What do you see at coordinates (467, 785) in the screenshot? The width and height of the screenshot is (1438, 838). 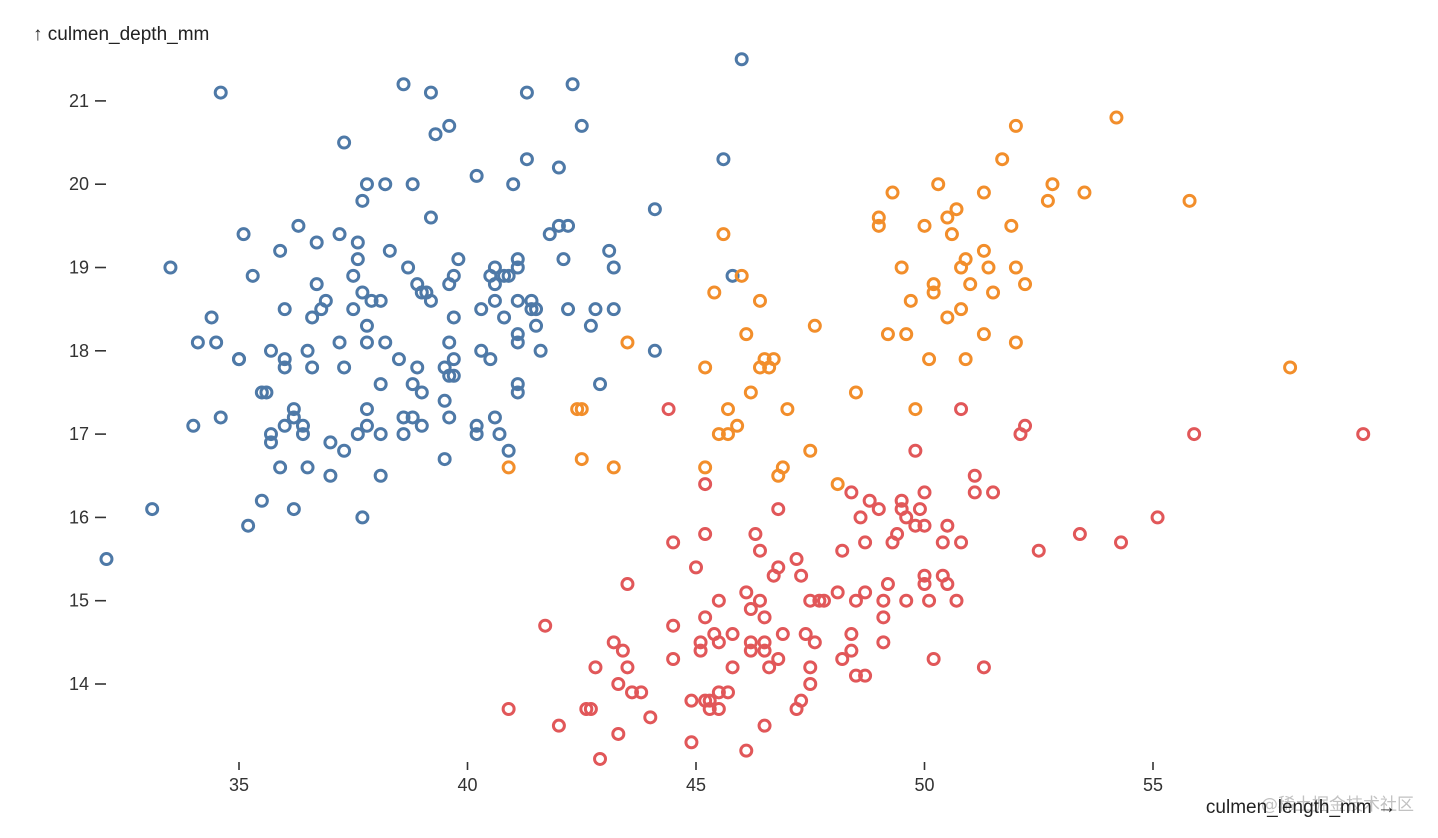 I see `x-tick-label: 40` at bounding box center [467, 785].